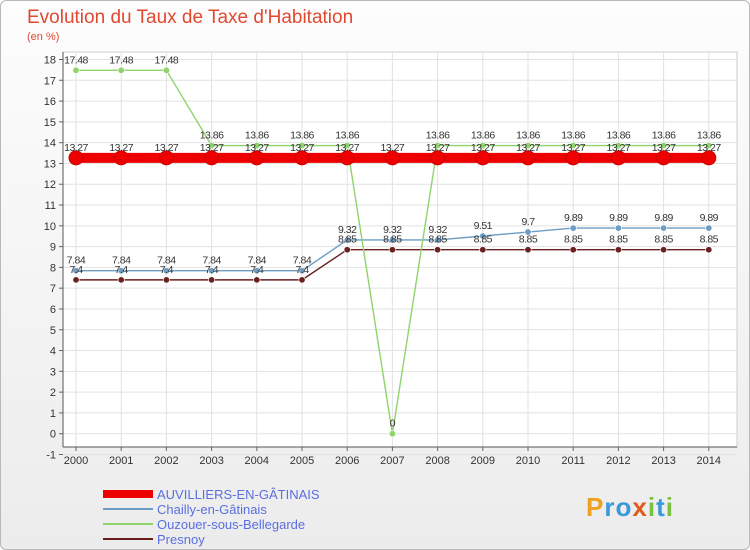 This screenshot has width=750, height=550. I want to click on y-tick-label: 0, so click(53, 435).